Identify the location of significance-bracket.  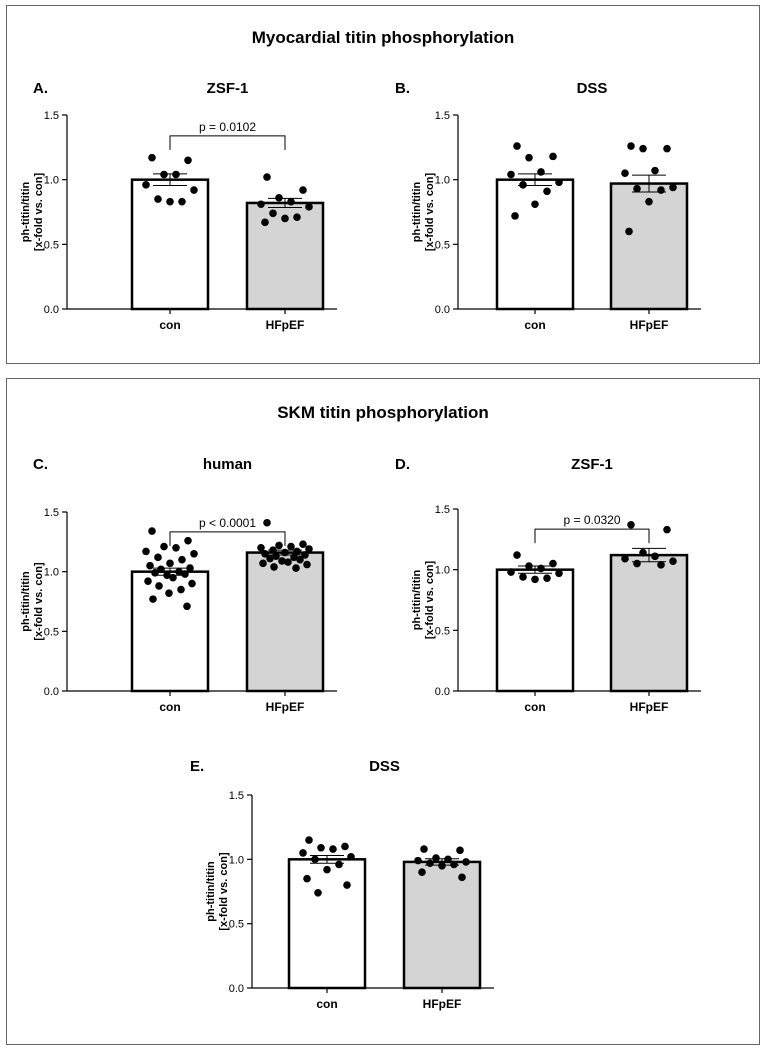
(592, 536).